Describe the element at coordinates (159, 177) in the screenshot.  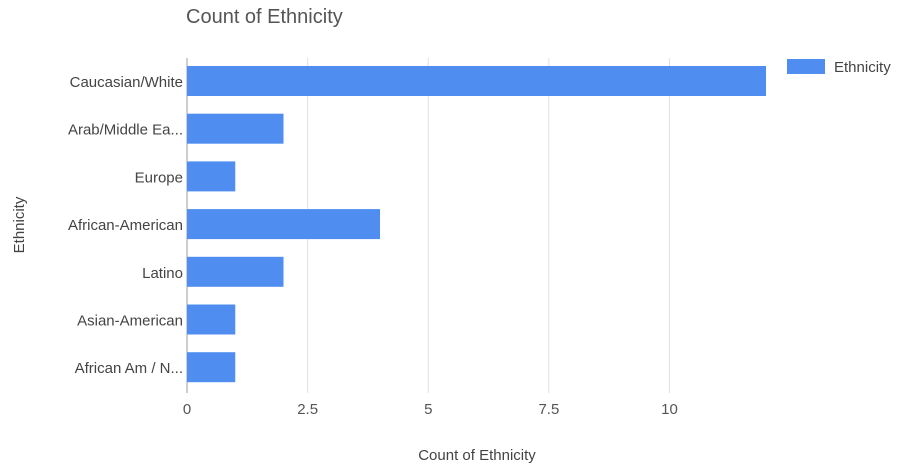
I see `category-label: Europe` at that location.